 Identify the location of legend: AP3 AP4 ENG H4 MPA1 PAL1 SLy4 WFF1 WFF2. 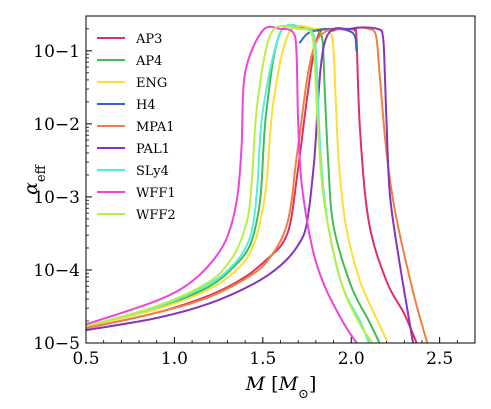
(136, 127).